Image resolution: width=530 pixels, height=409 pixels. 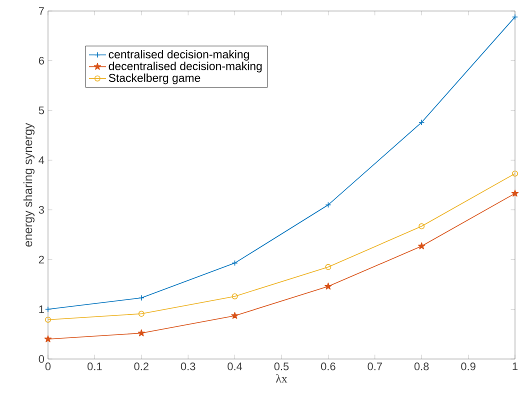 What do you see at coordinates (235, 366) in the screenshot?
I see `x-tick-label: 0.4` at bounding box center [235, 366].